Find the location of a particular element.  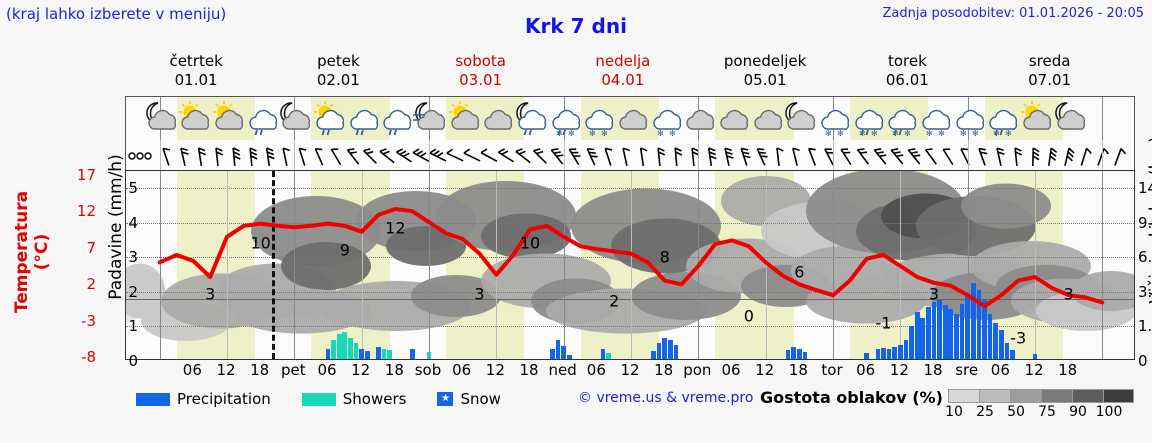

day-date: 01.01 is located at coordinates (196, 80).